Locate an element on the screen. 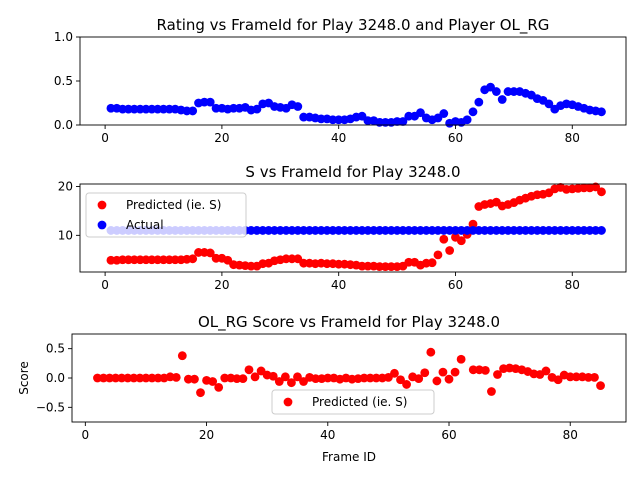 The width and height of the screenshot is (640, 480). chart-2-legend: Predicted (ie. S) Actual is located at coordinates (166, 215).